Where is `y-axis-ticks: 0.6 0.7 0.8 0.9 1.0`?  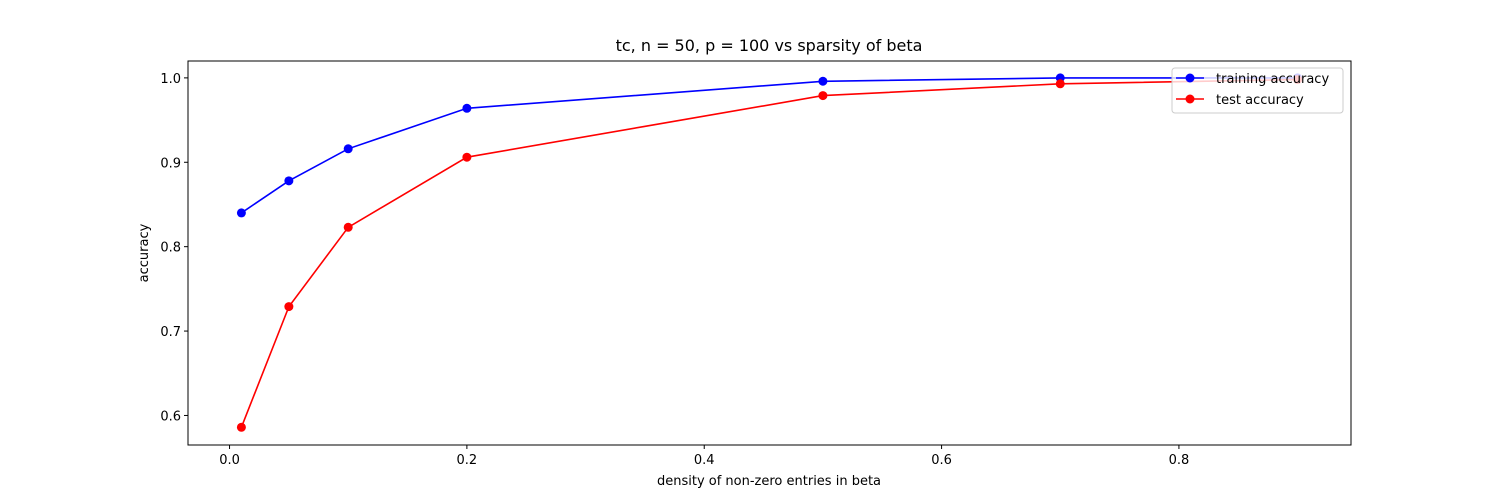 y-axis-ticks: 0.6 0.7 0.8 0.9 1.0 is located at coordinates (174, 248).